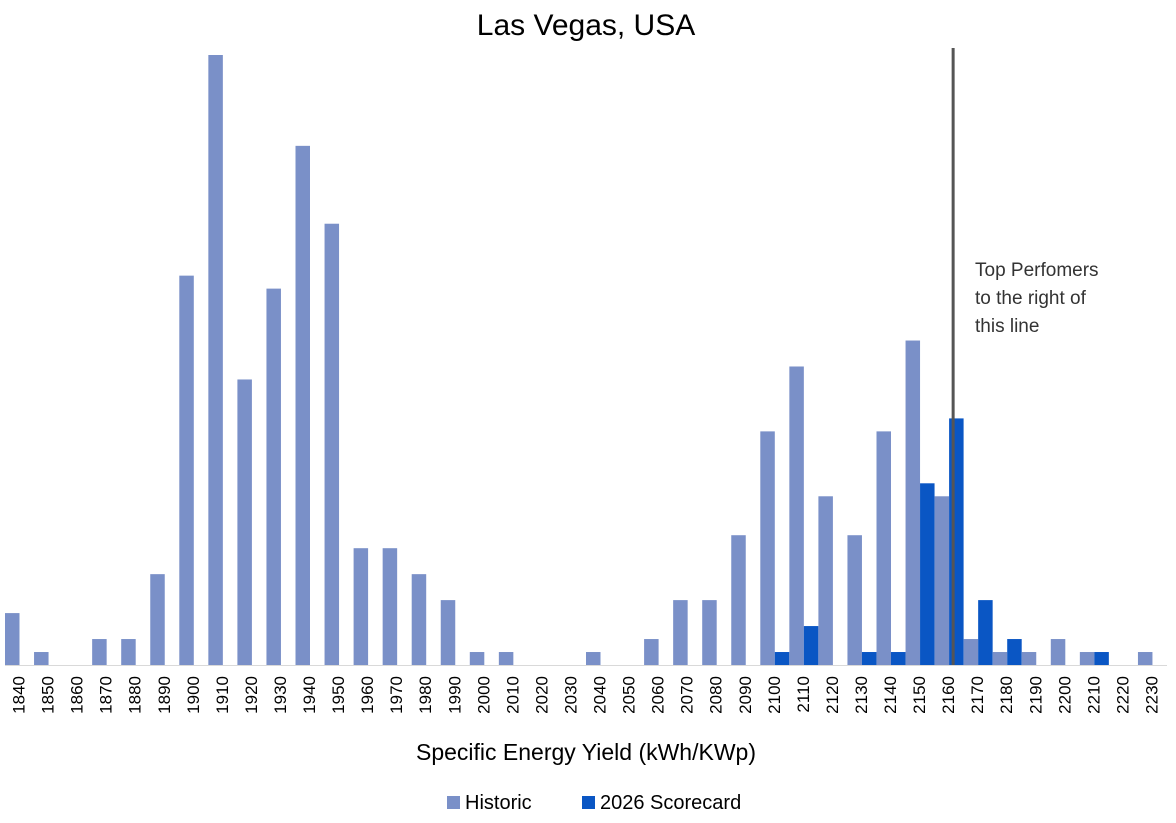 This screenshot has height=823, width=1176. Describe the element at coordinates (244, 522) in the screenshot. I see `bar-historic-1920` at that location.